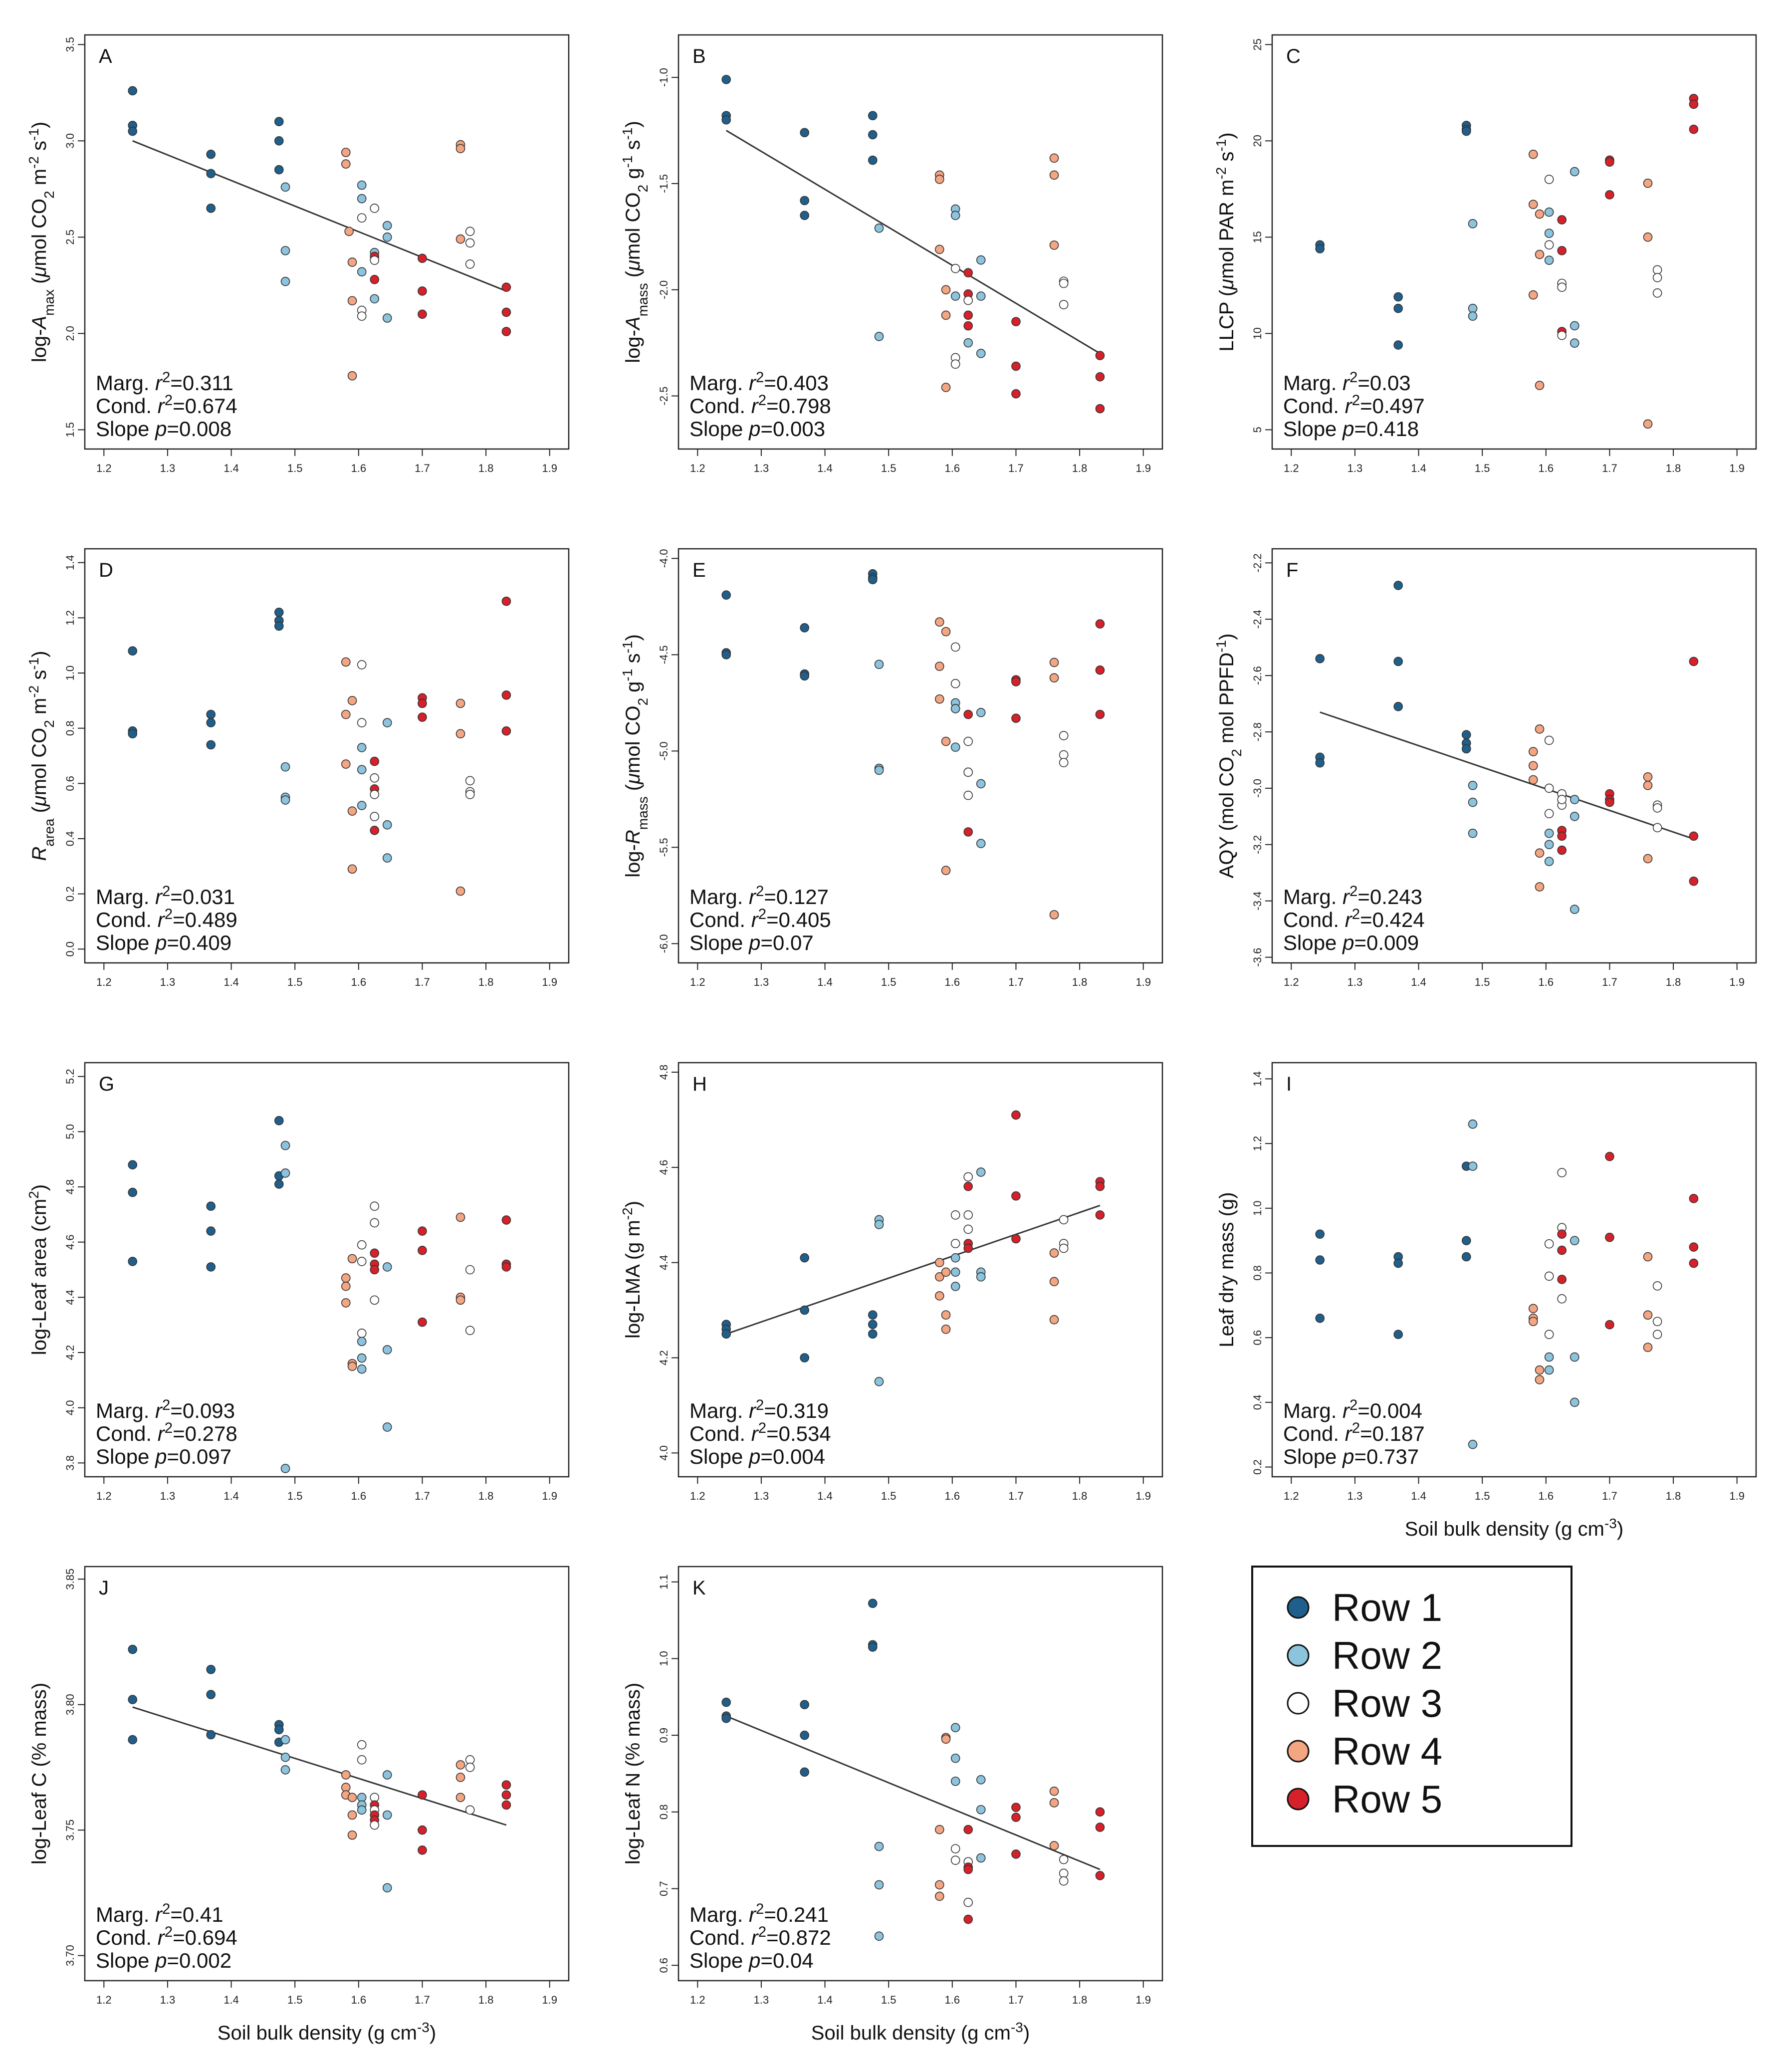 This screenshot has width=1792, height=2051. I want to click on panel-letter: H, so click(699, 1084).